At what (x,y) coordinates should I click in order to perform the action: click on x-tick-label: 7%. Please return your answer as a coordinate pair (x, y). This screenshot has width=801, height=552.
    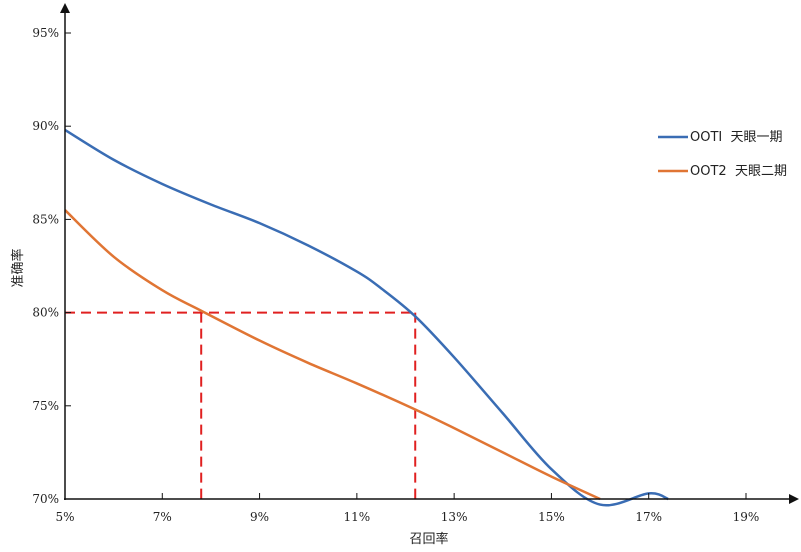
    Looking at the image, I should click on (162, 517).